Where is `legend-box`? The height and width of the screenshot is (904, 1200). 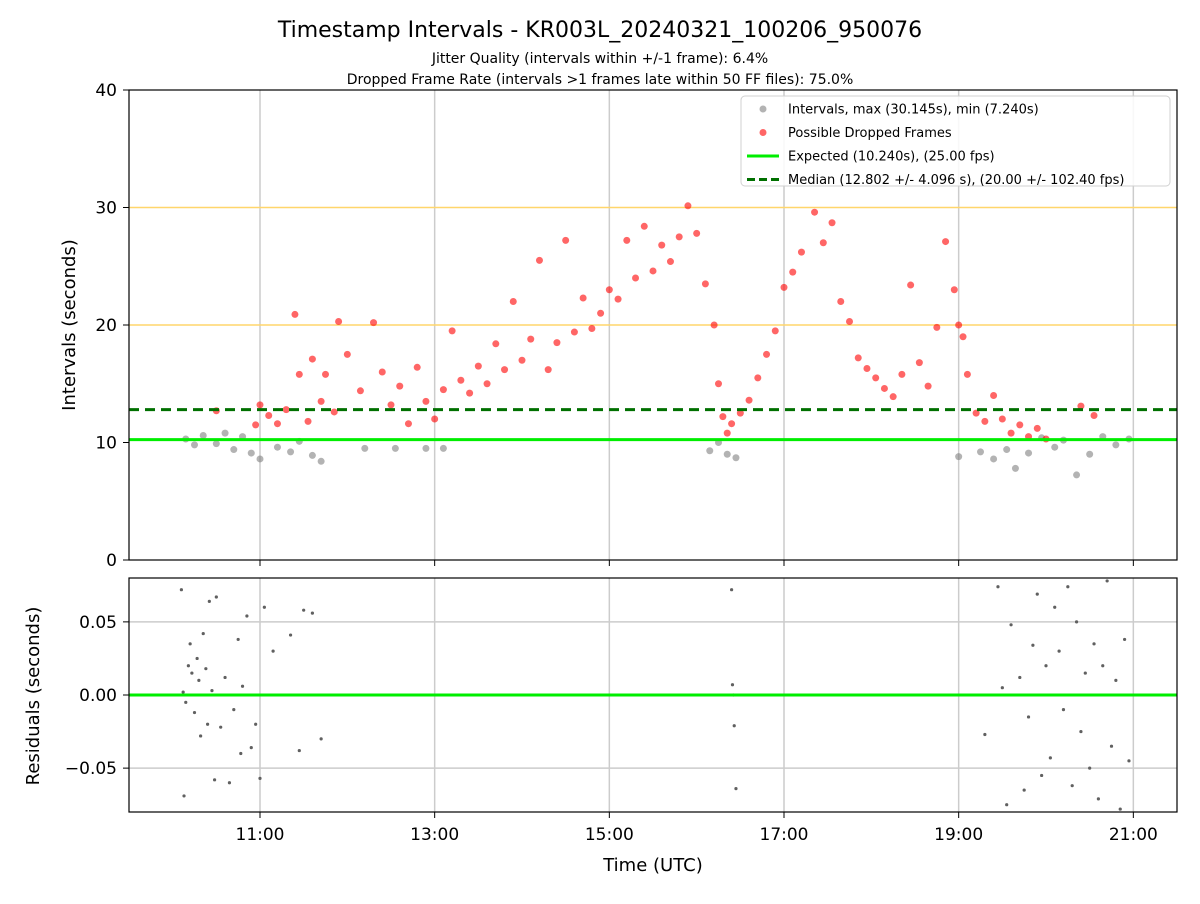 legend-box is located at coordinates (955, 141).